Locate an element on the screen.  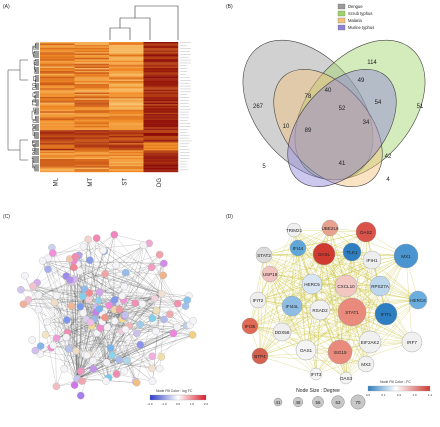
network-c-legend-tick: 1.0 is located at coordinates (192, 404).